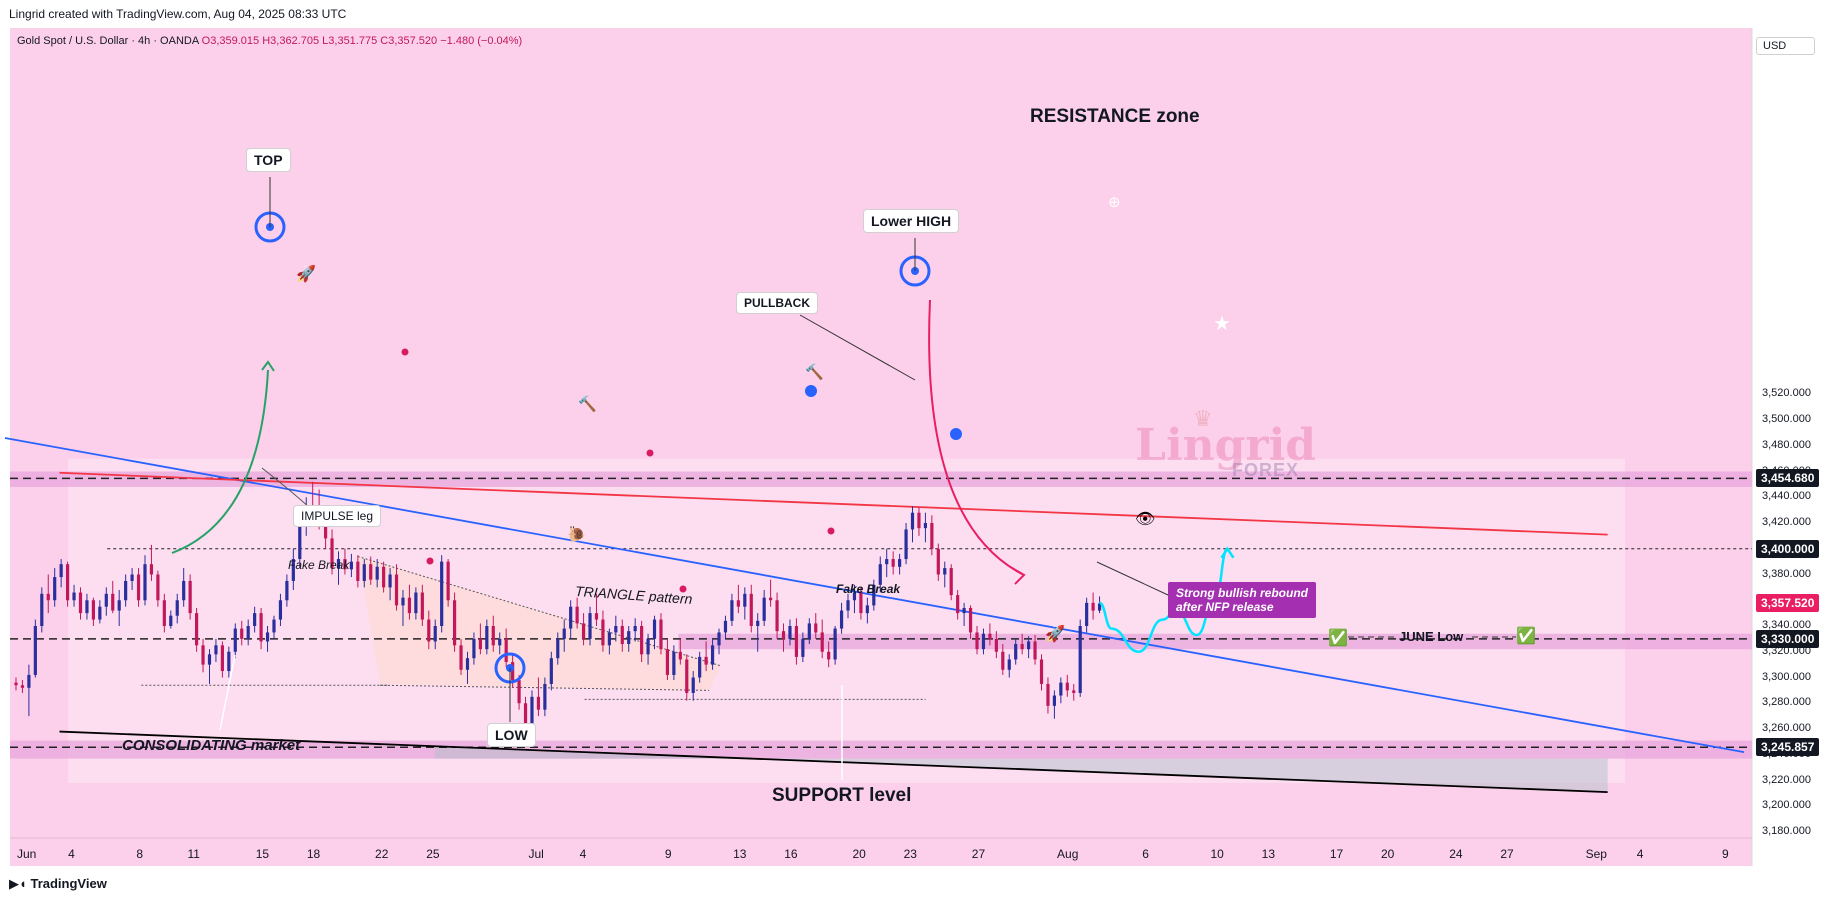 This screenshot has height=902, width=1835. What do you see at coordinates (291, 41) in the screenshot?
I see `ohlc-high: H3,362.705` at bounding box center [291, 41].